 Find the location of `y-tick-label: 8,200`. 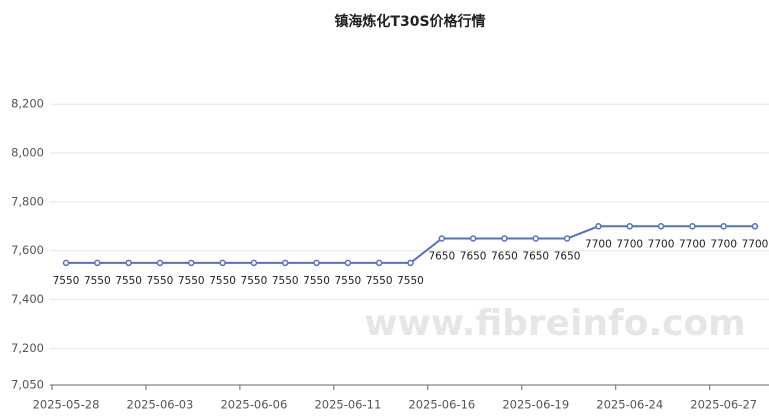

y-tick-label: 8,200 is located at coordinates (27, 104).